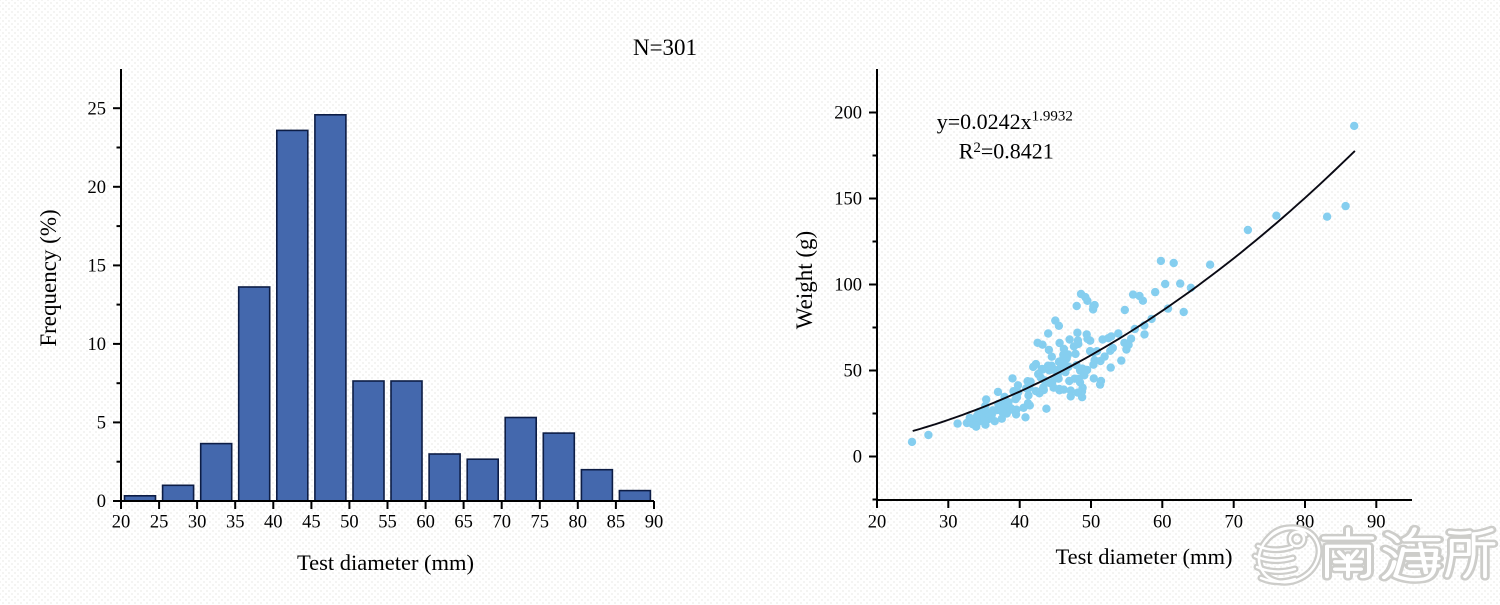 The width and height of the screenshot is (1500, 605). Describe the element at coordinates (311, 523) in the screenshot. I see `svg-text: 45` at that location.